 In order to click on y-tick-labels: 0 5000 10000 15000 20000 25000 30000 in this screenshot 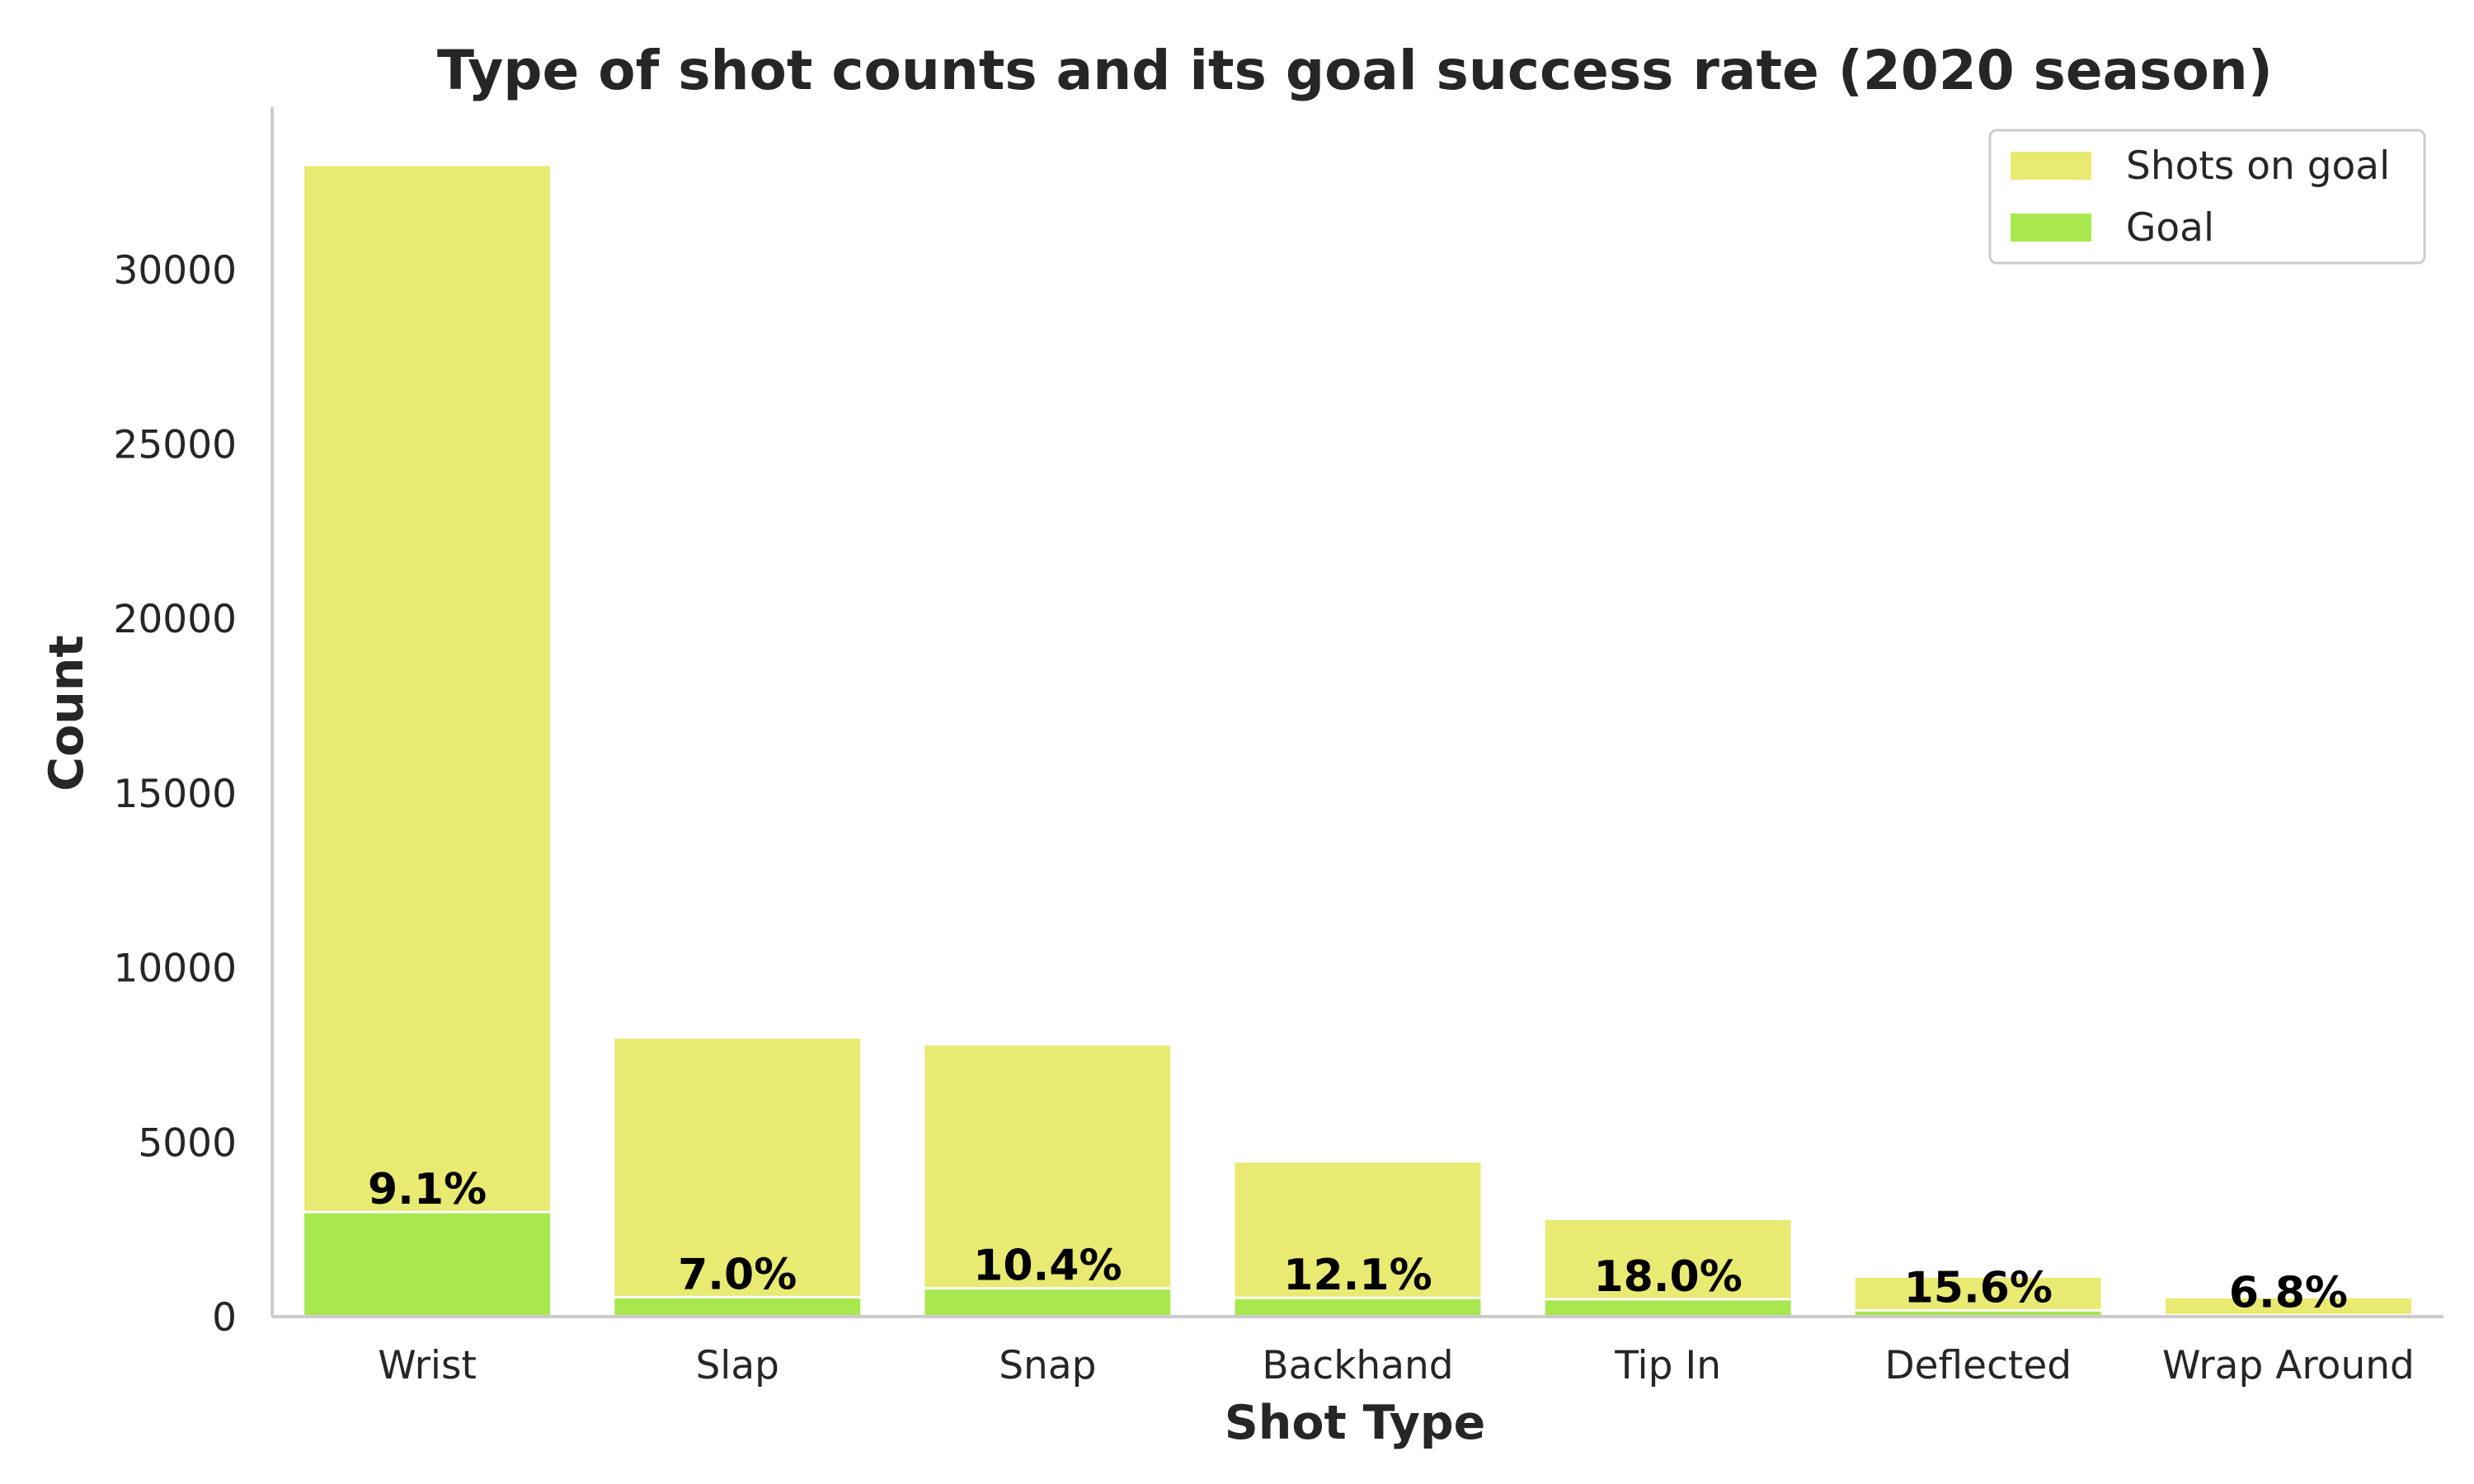, I will do `click(175, 794)`.